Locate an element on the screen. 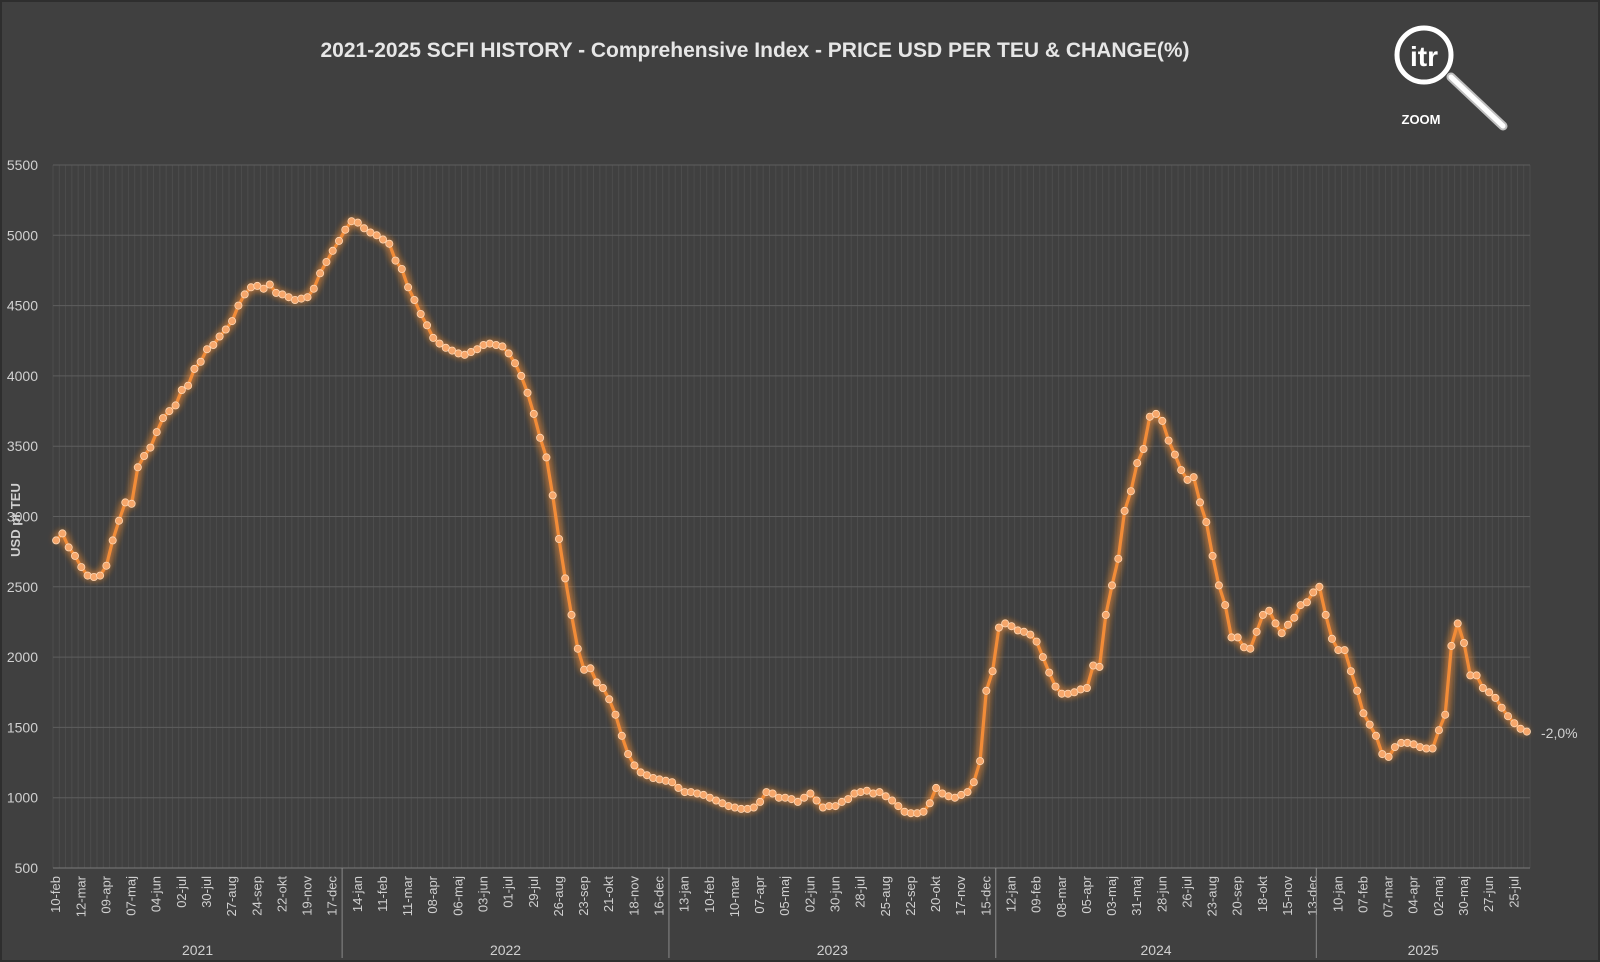  x-tick-label: 04-jun is located at coordinates (156, 894).